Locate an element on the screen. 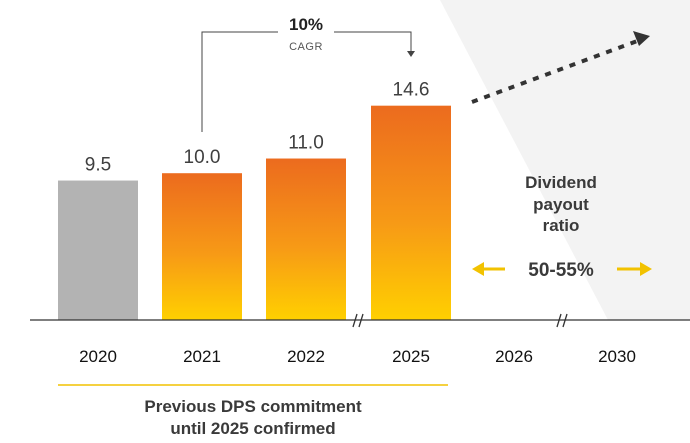 The width and height of the screenshot is (690, 443). x-tick-label-2020: 2020 is located at coordinates (98, 356).